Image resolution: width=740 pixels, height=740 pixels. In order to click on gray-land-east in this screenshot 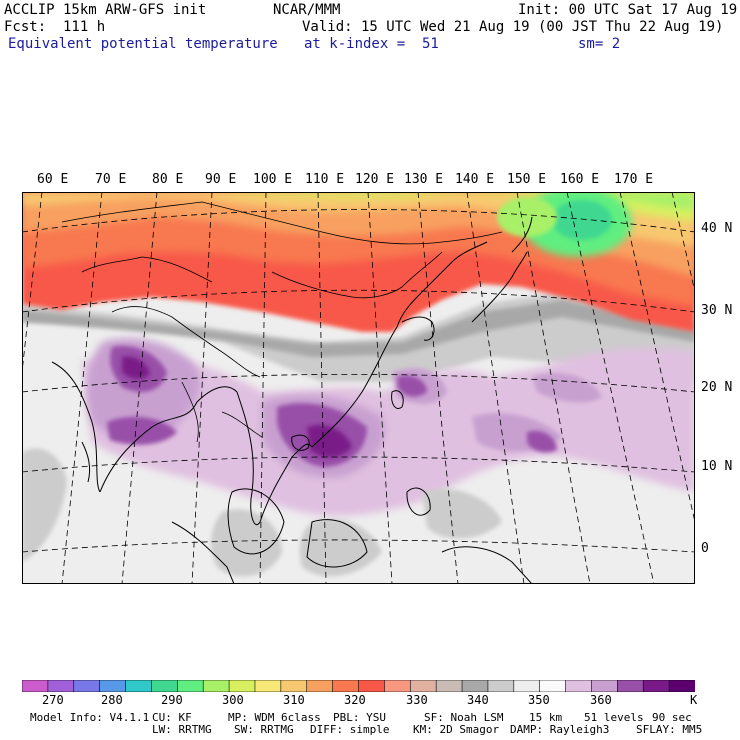, I will do `click(462, 513)`.